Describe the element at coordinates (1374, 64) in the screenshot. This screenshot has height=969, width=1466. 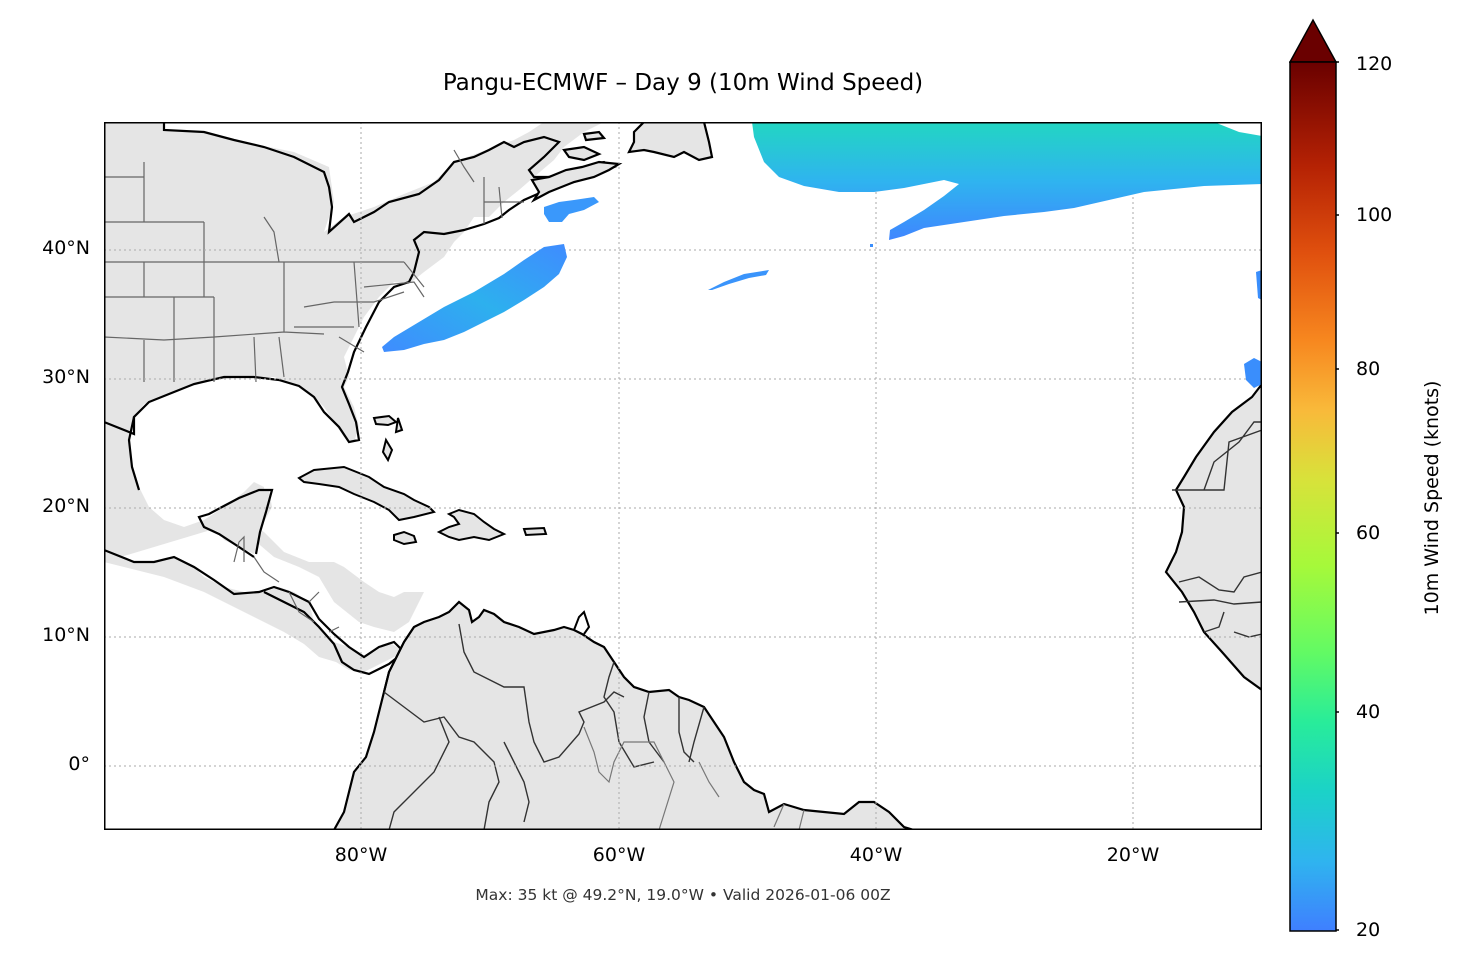
I see `colorbar-tick-120: 120` at that location.